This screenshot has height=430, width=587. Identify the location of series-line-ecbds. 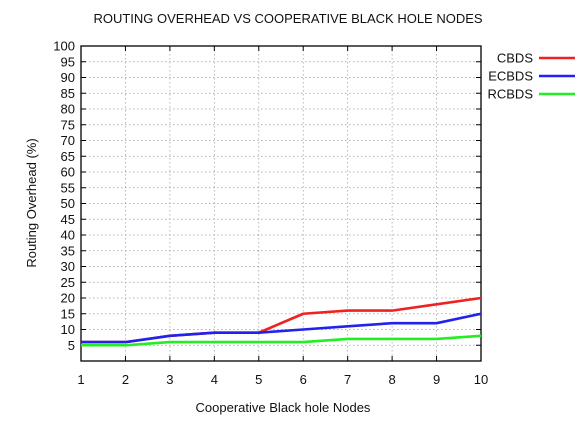
(281, 328).